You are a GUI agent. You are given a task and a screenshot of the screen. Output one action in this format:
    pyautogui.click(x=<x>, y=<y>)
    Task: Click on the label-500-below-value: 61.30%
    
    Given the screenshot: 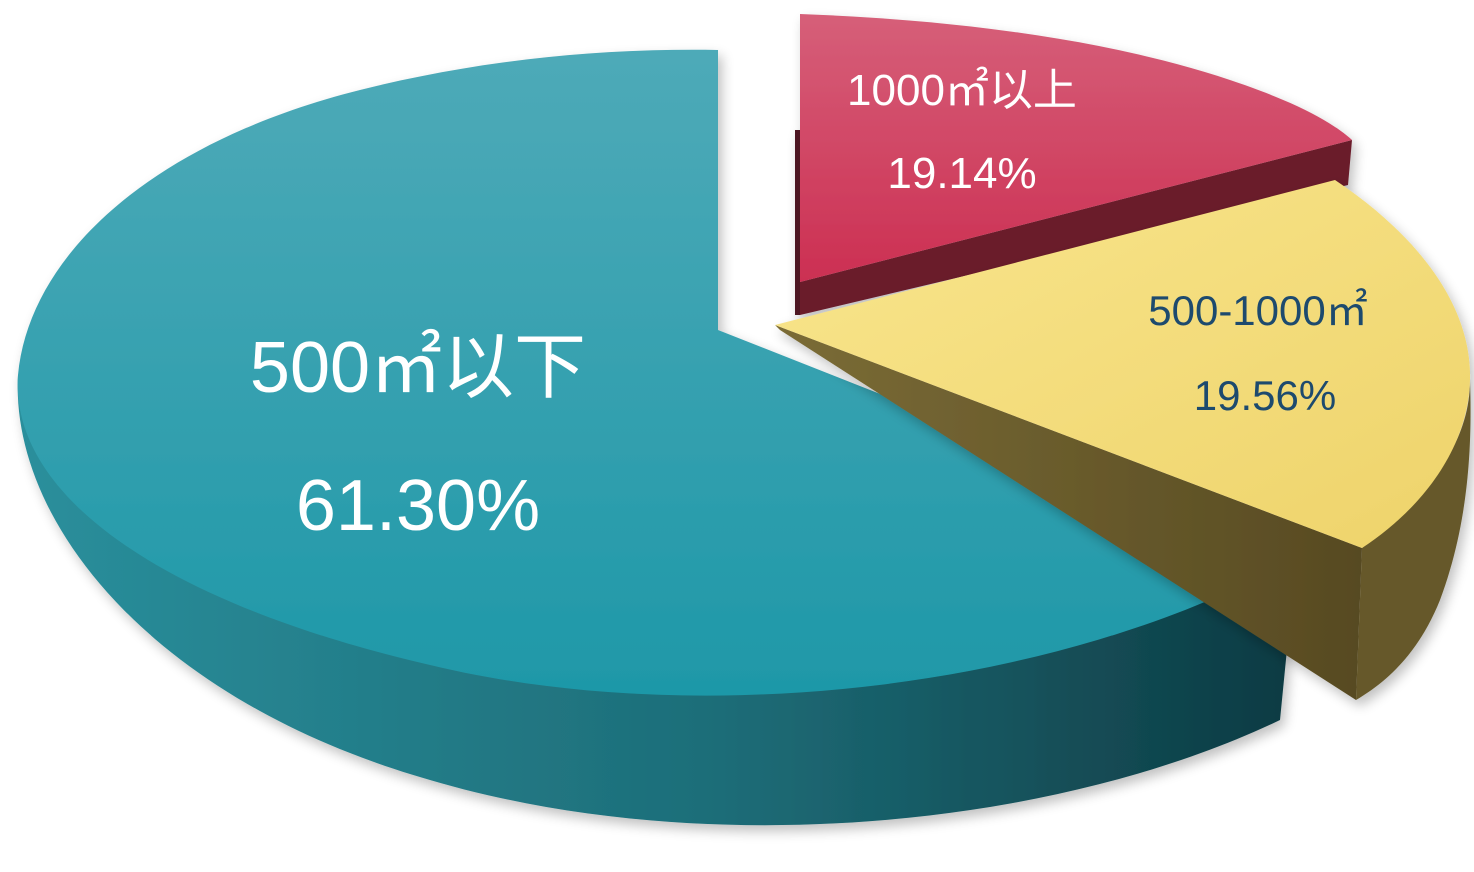 What is the action you would take?
    pyautogui.click(x=418, y=506)
    